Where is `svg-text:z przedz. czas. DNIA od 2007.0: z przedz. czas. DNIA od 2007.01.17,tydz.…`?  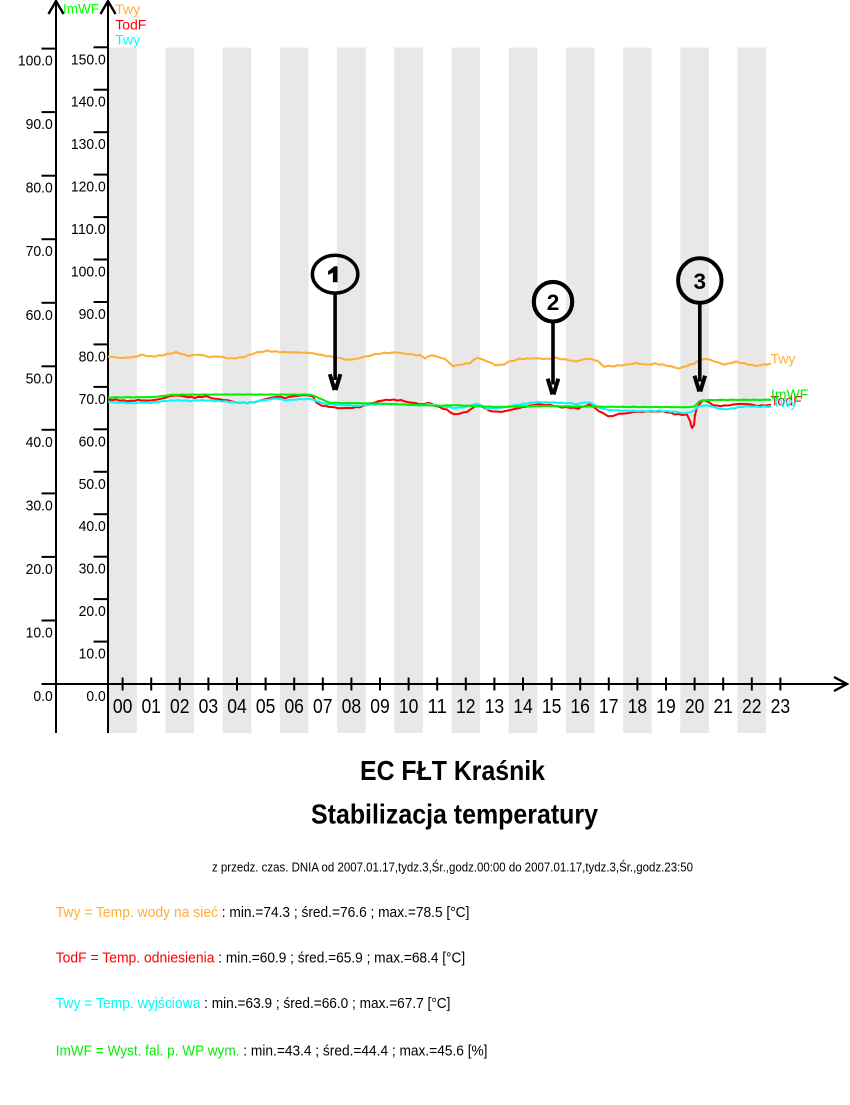 svg-text:z przedz. czas. DNIA od 2007.0: z przedz. czas. DNIA od 2007.01.17,tydz.… is located at coordinates (452, 866).